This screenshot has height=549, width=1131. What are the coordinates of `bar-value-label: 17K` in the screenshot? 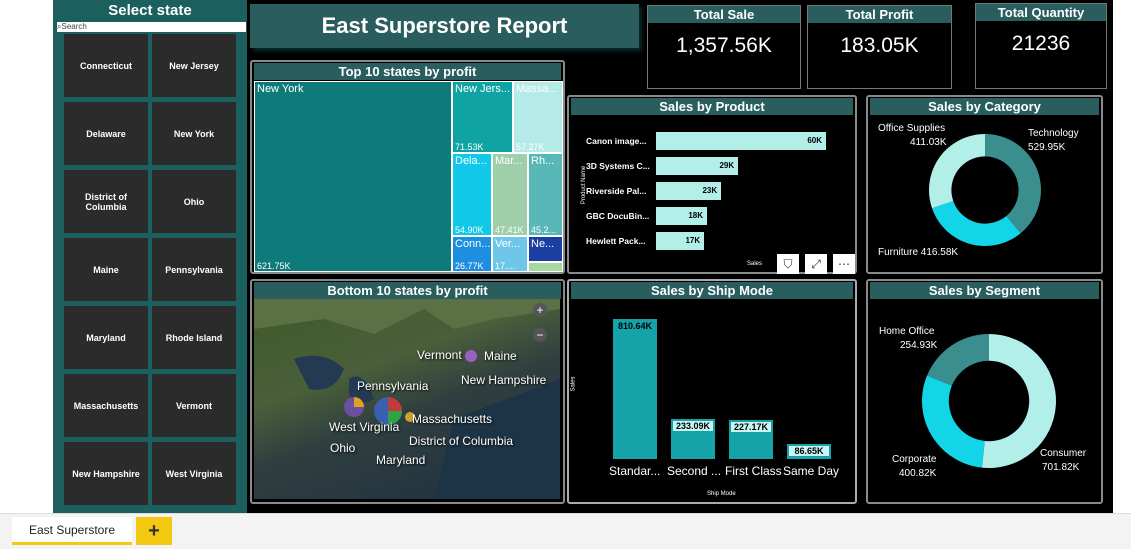 It's located at (692, 240).